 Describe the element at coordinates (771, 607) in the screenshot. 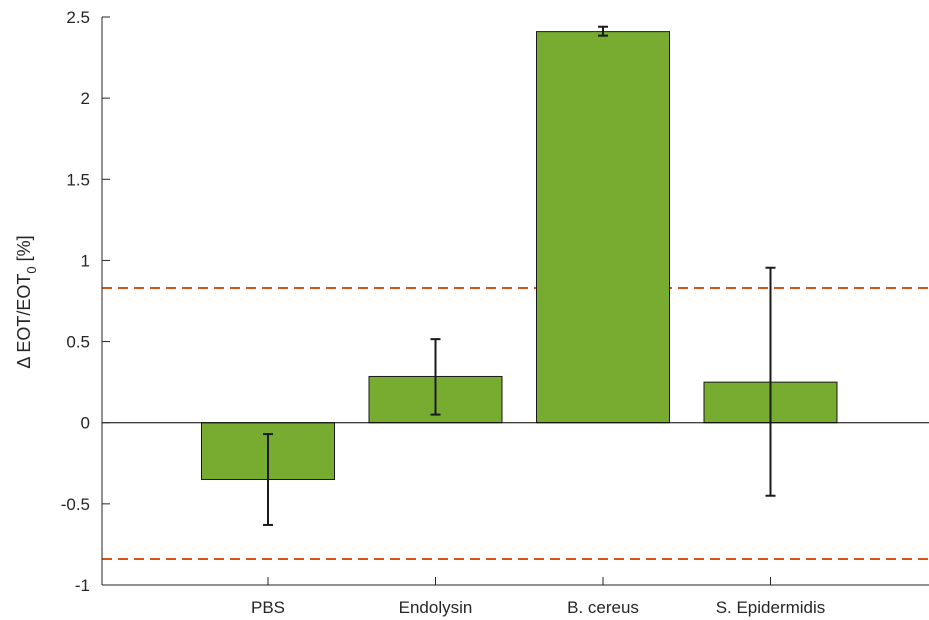

I see `x-tick-label-3: S. Epidermidis` at that location.